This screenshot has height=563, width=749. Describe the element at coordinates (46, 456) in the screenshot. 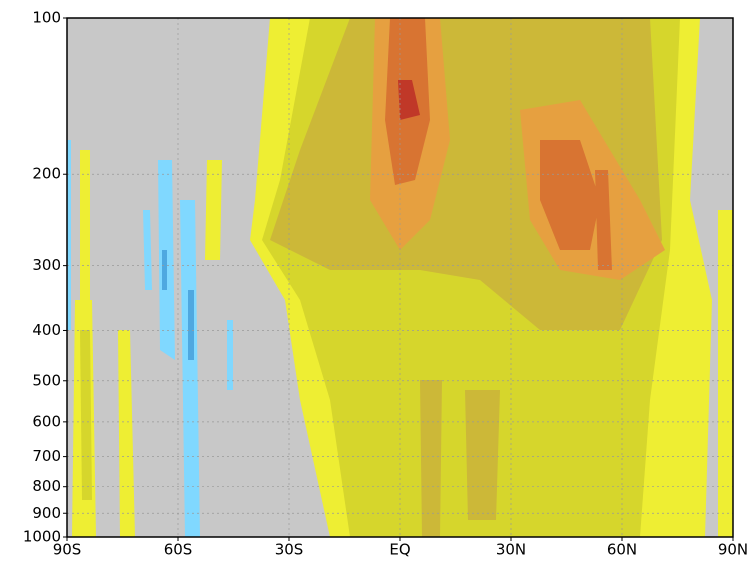

I see `y-tick-label: 700` at that location.